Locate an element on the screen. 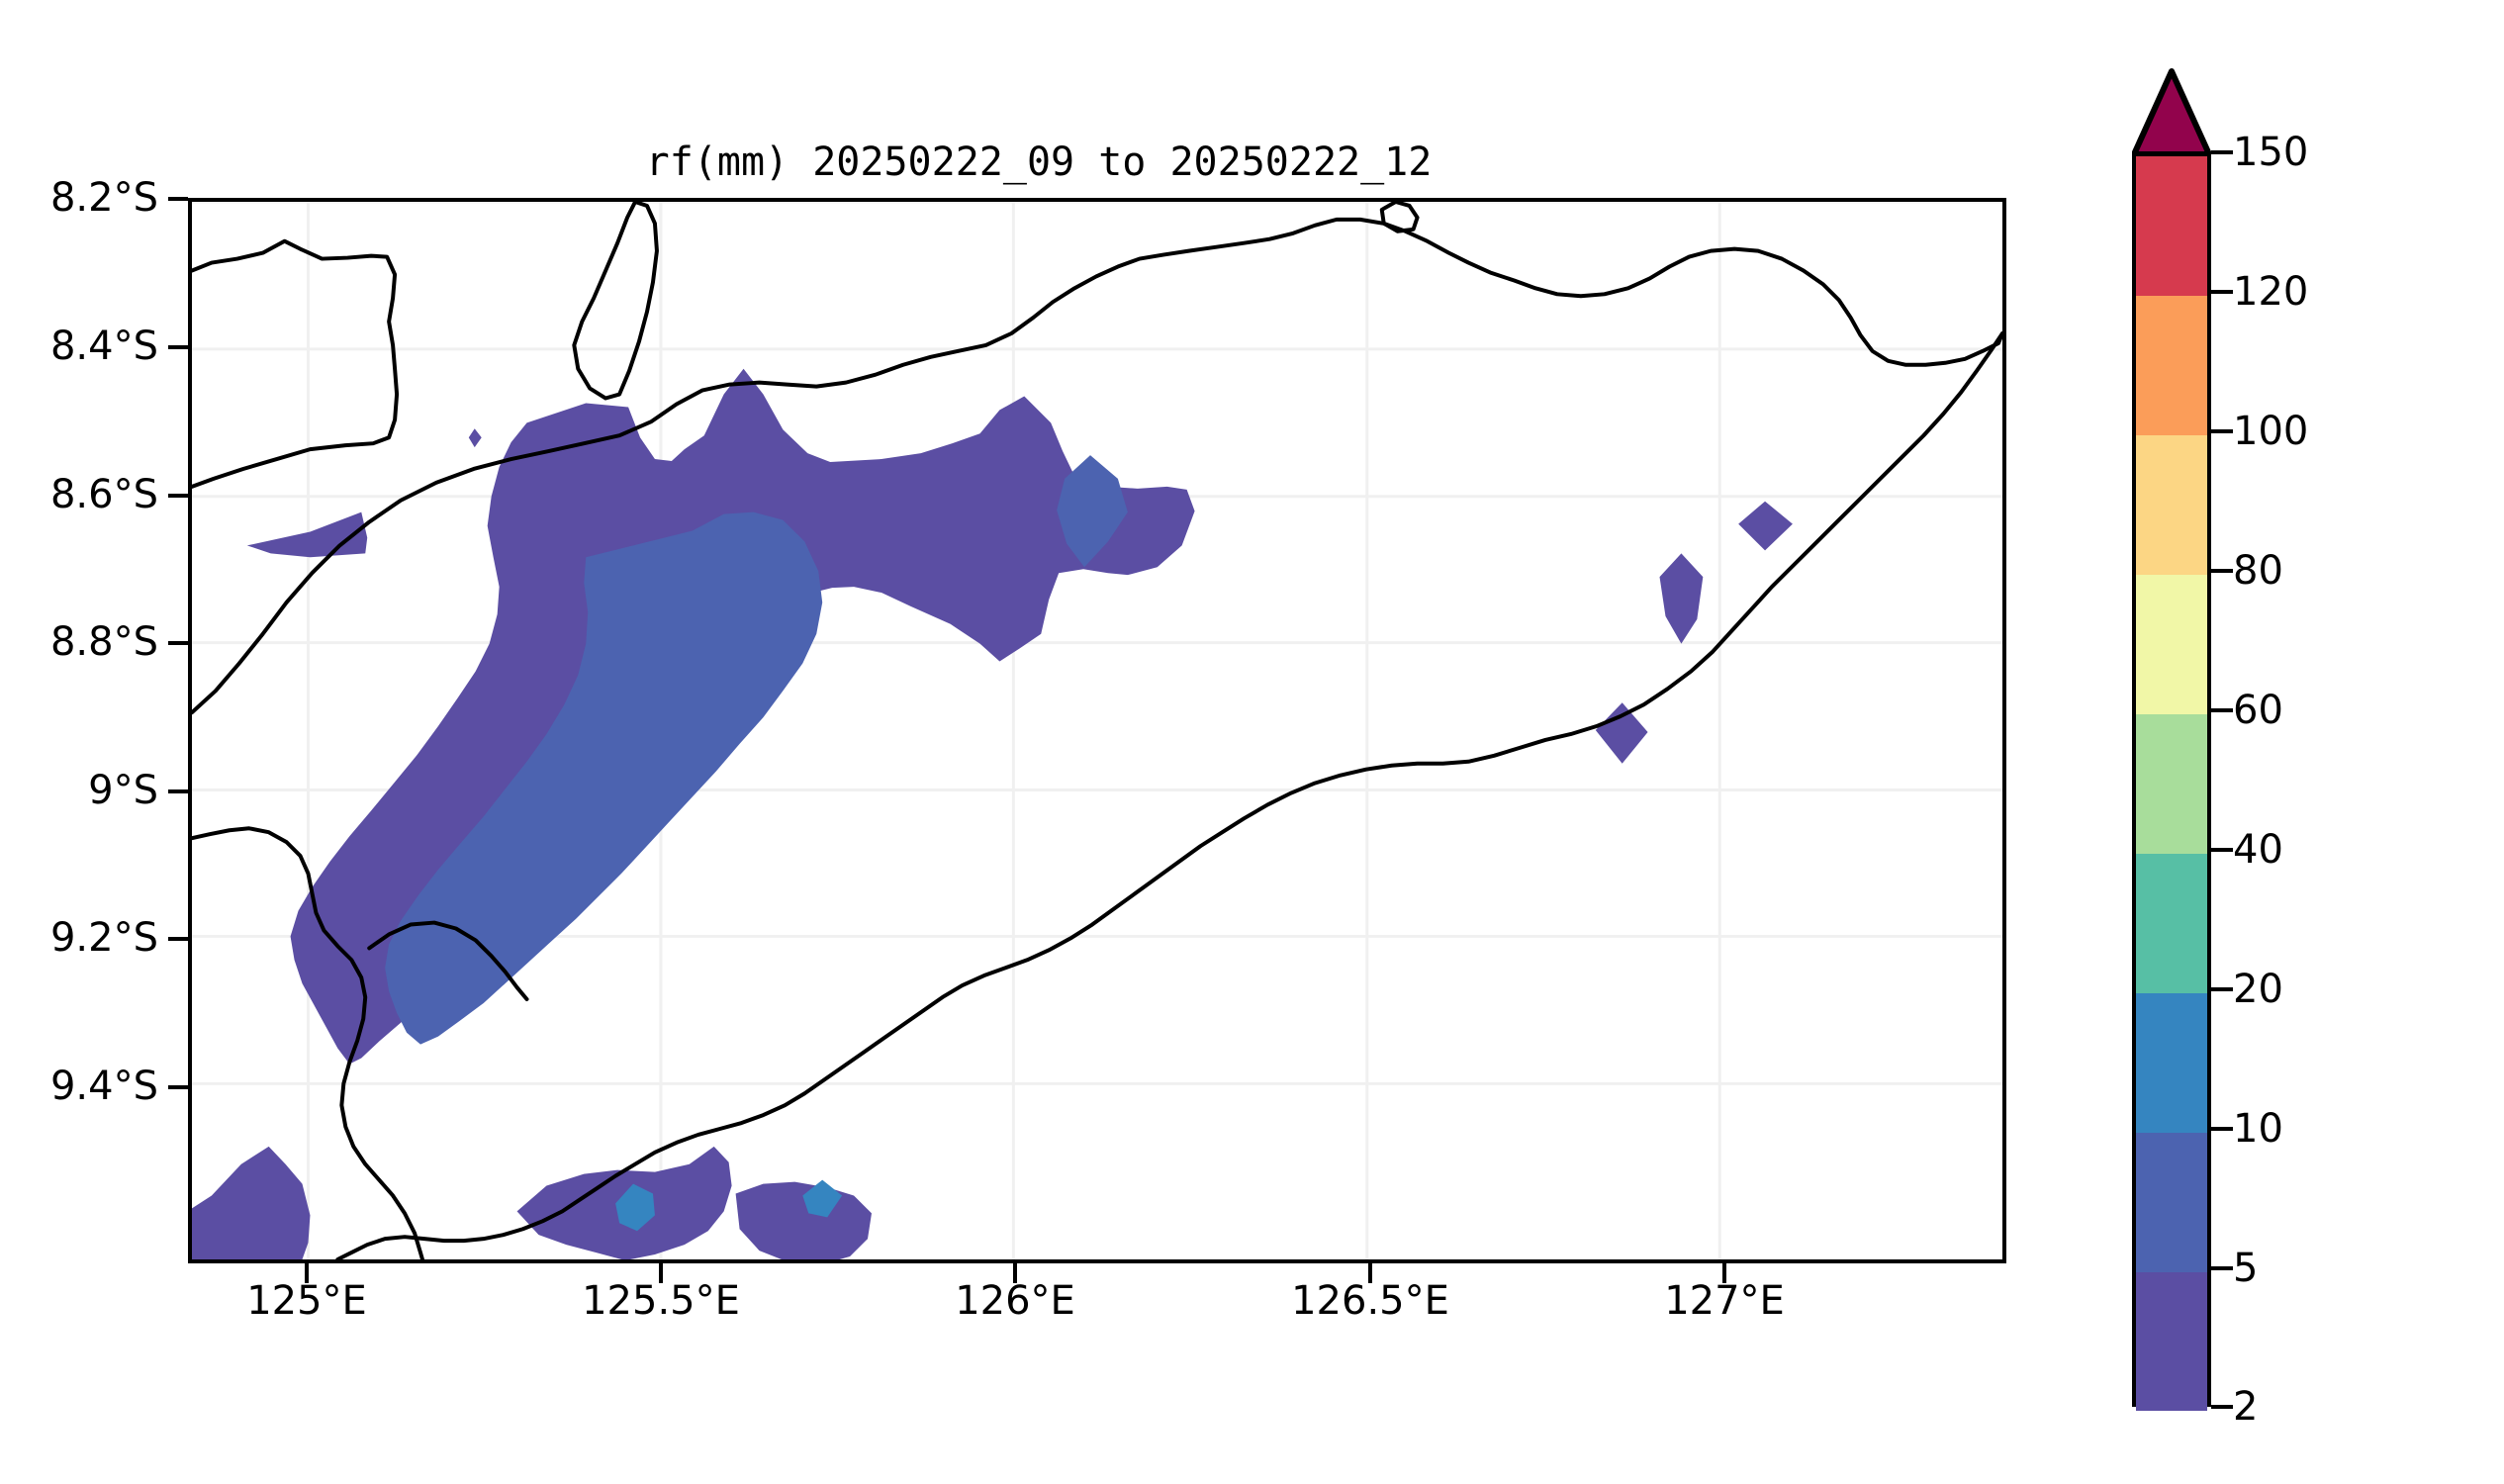 This screenshot has width=2504, height=1484. colorbar-tick-label: 20 is located at coordinates (2258, 989).